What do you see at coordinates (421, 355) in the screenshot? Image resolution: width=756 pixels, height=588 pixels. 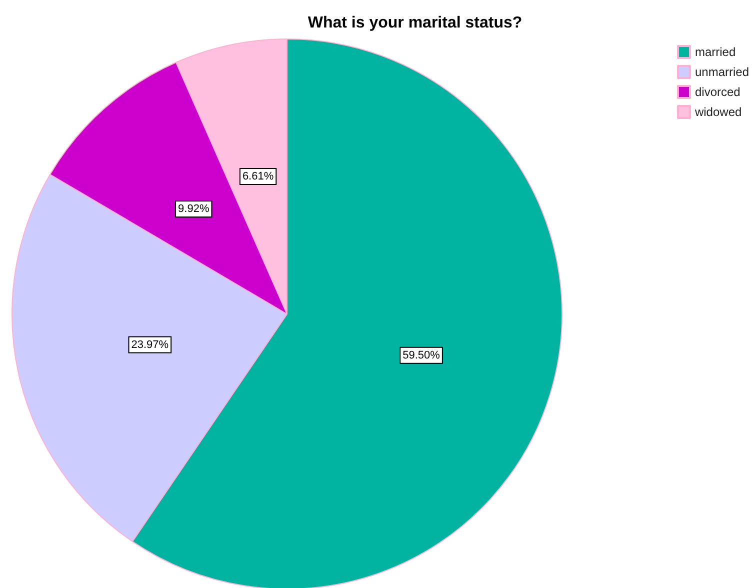 I see `data-label: 59.50%` at bounding box center [421, 355].